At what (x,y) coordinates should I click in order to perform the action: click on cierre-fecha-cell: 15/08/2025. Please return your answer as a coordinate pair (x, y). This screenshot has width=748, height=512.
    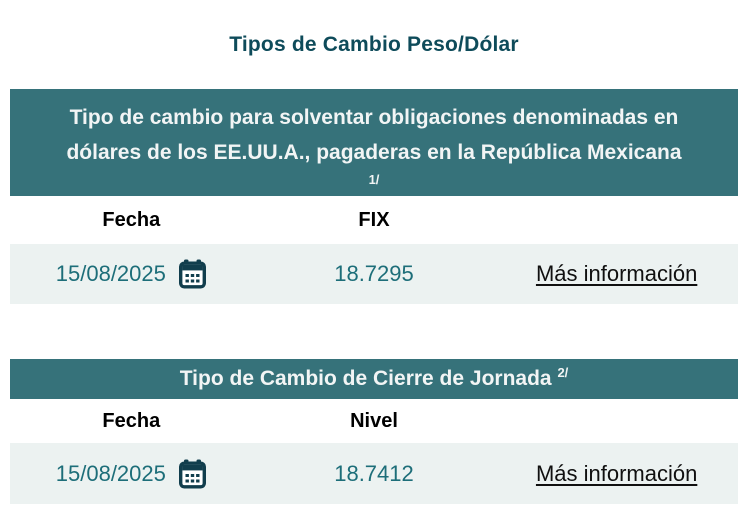
    Looking at the image, I should click on (131, 474).